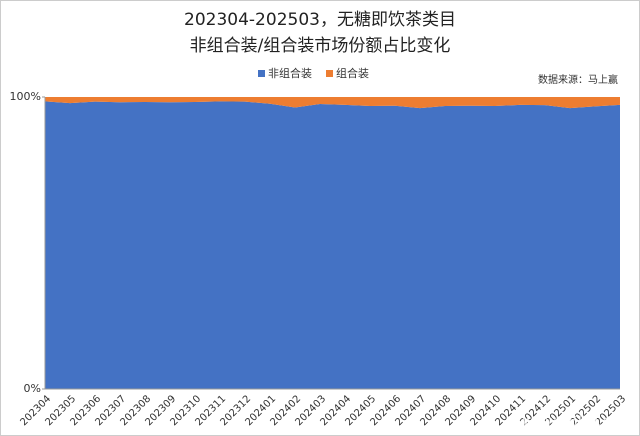 Image resolution: width=640 pixels, height=436 pixels. What do you see at coordinates (332, 103) in the screenshot?
I see `area` at bounding box center [332, 103].